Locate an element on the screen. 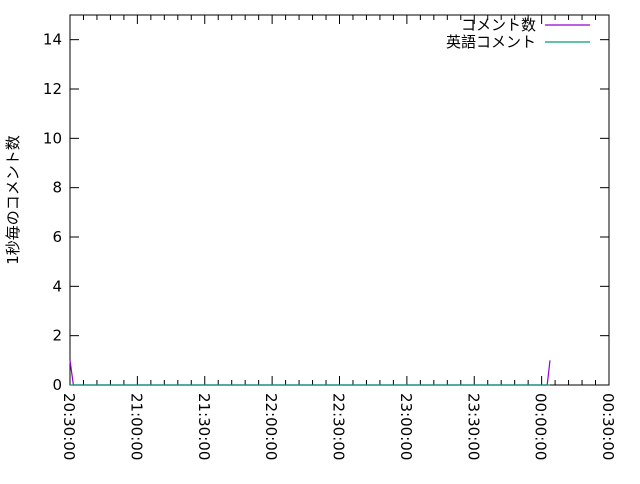  y-tick-label: 8 is located at coordinates (57, 188).